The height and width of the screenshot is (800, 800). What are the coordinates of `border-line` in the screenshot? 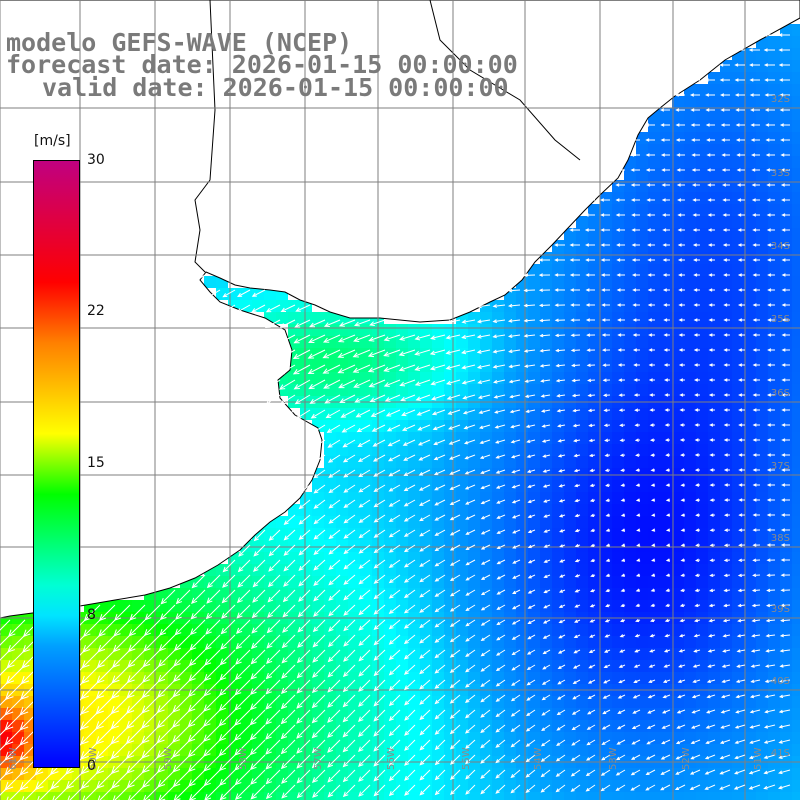 It's located at (205, 136).